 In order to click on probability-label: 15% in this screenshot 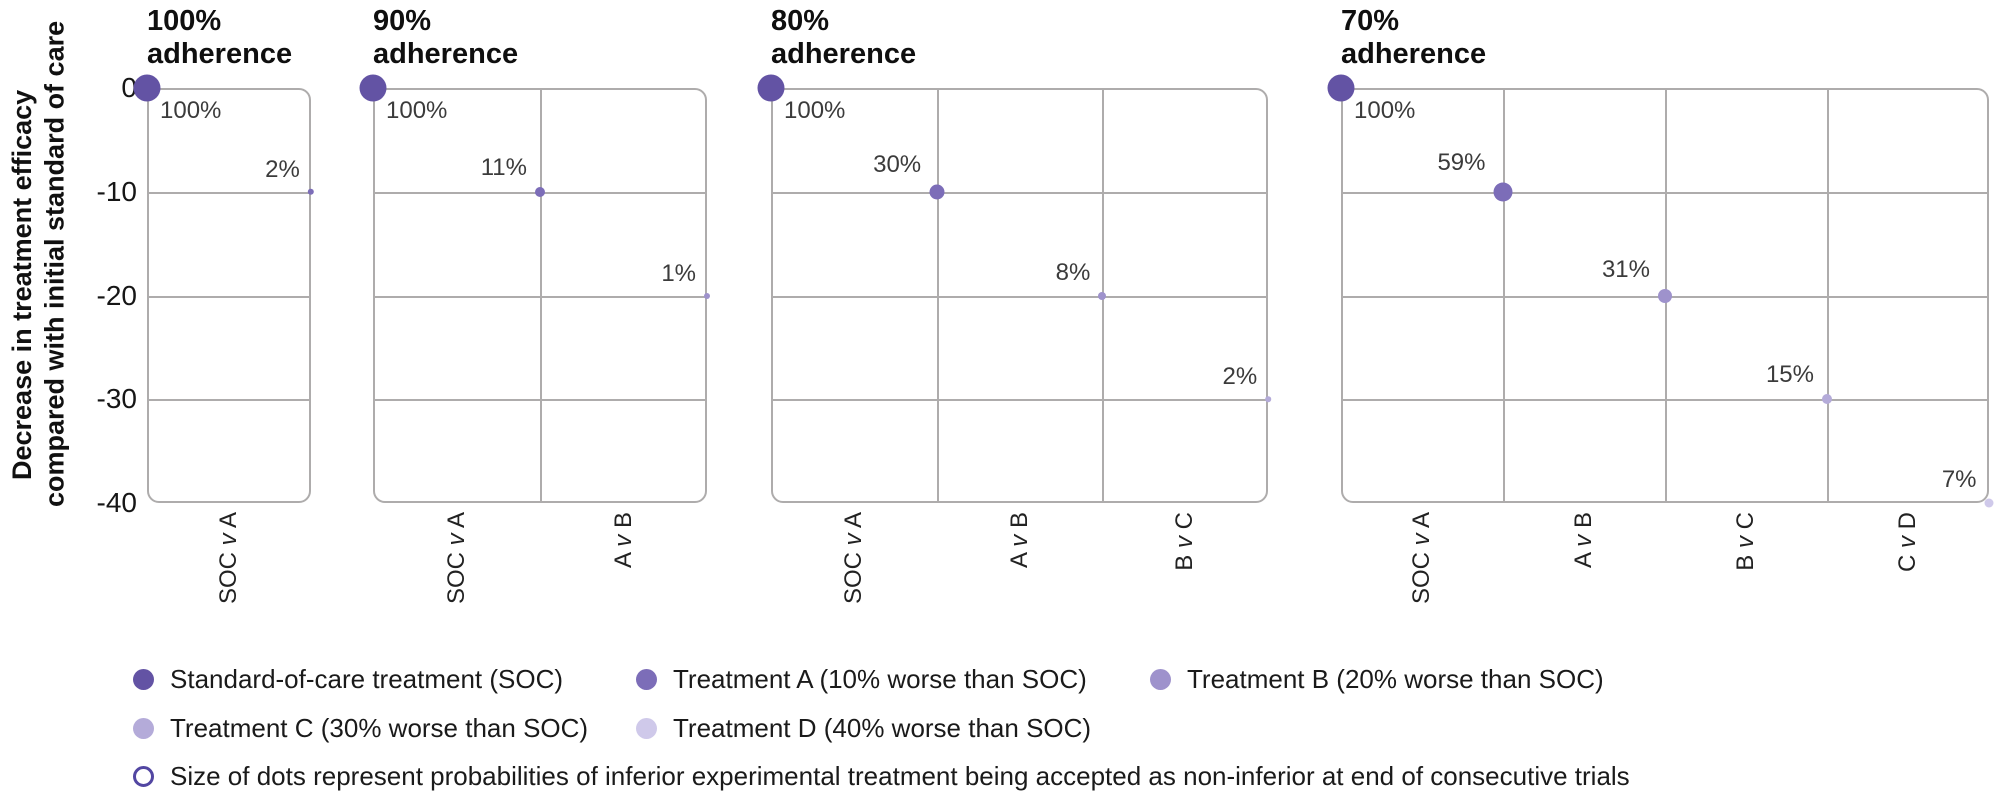, I will do `click(1789, 375)`.